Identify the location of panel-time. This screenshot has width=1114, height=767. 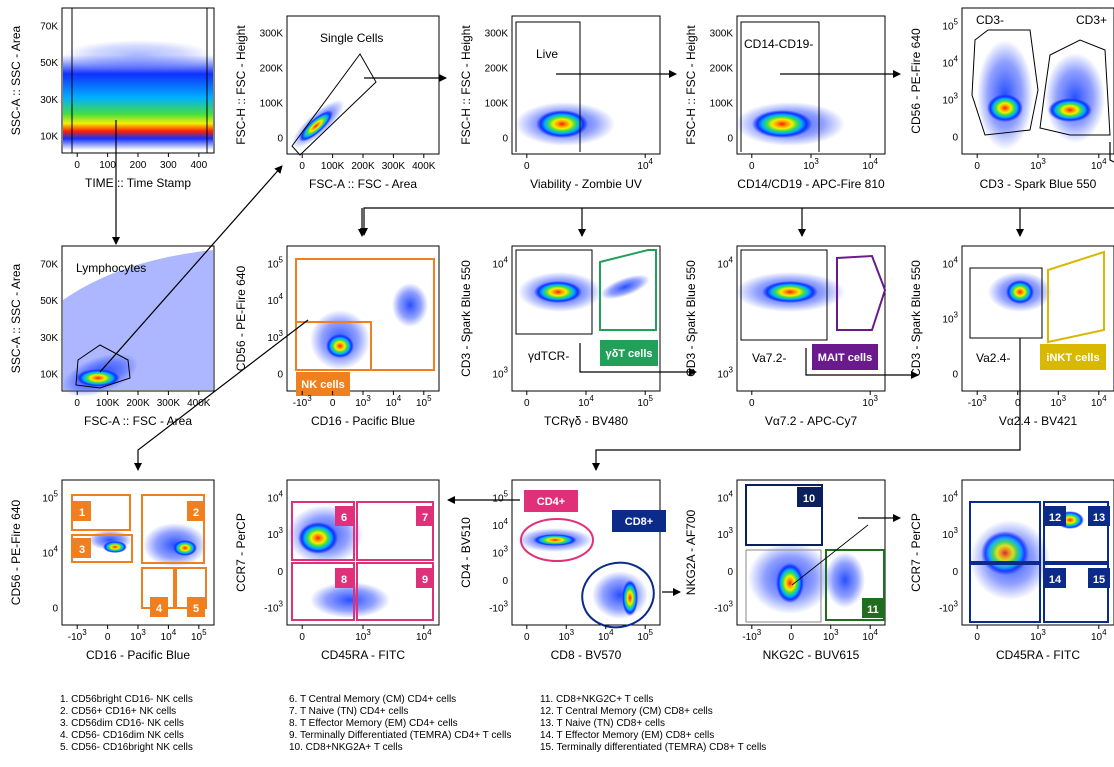
(138, 80).